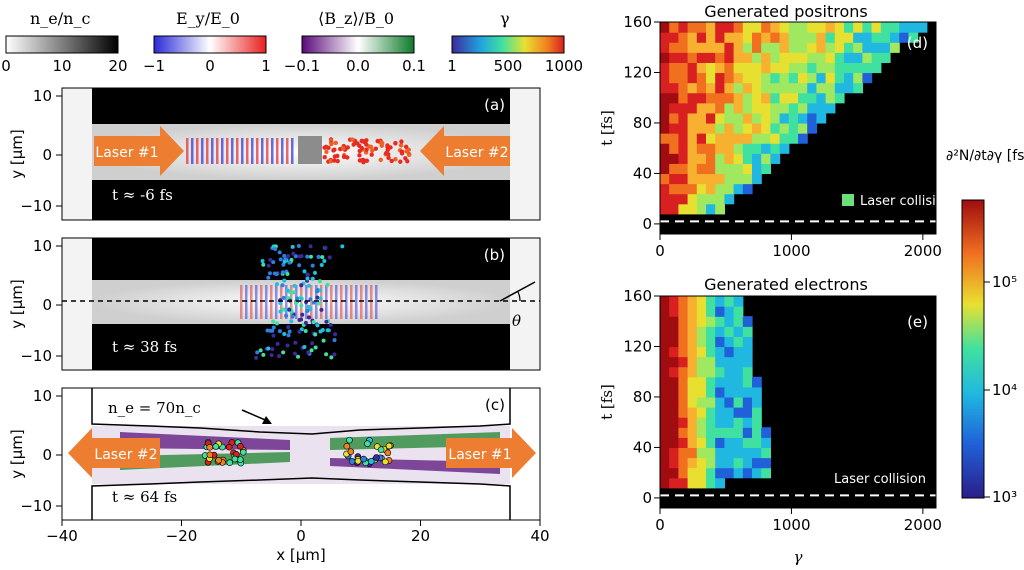 Image resolution: width=1024 pixels, height=570 pixels. I want to click on laser-collision-label: Laser collision, so click(880, 479).